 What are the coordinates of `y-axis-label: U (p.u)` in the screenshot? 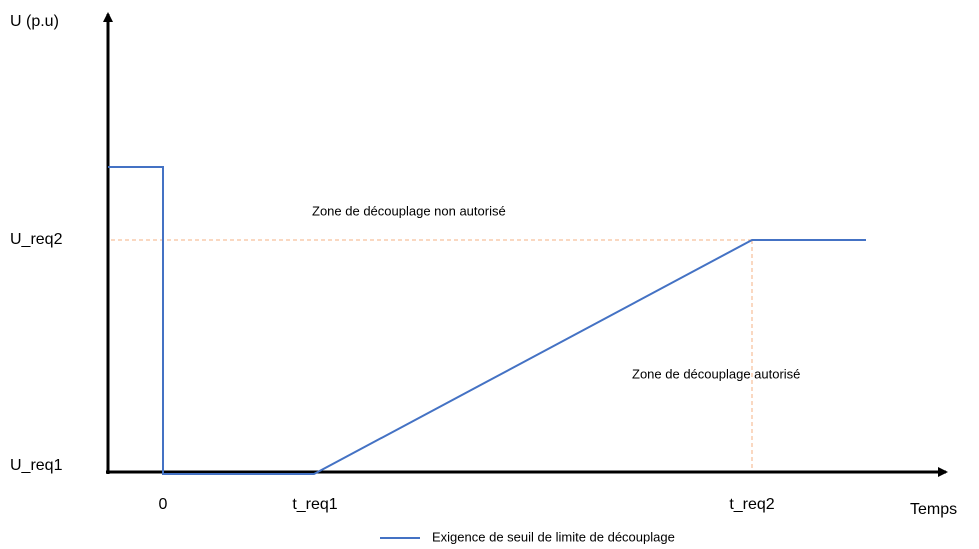 It's located at (34, 21).